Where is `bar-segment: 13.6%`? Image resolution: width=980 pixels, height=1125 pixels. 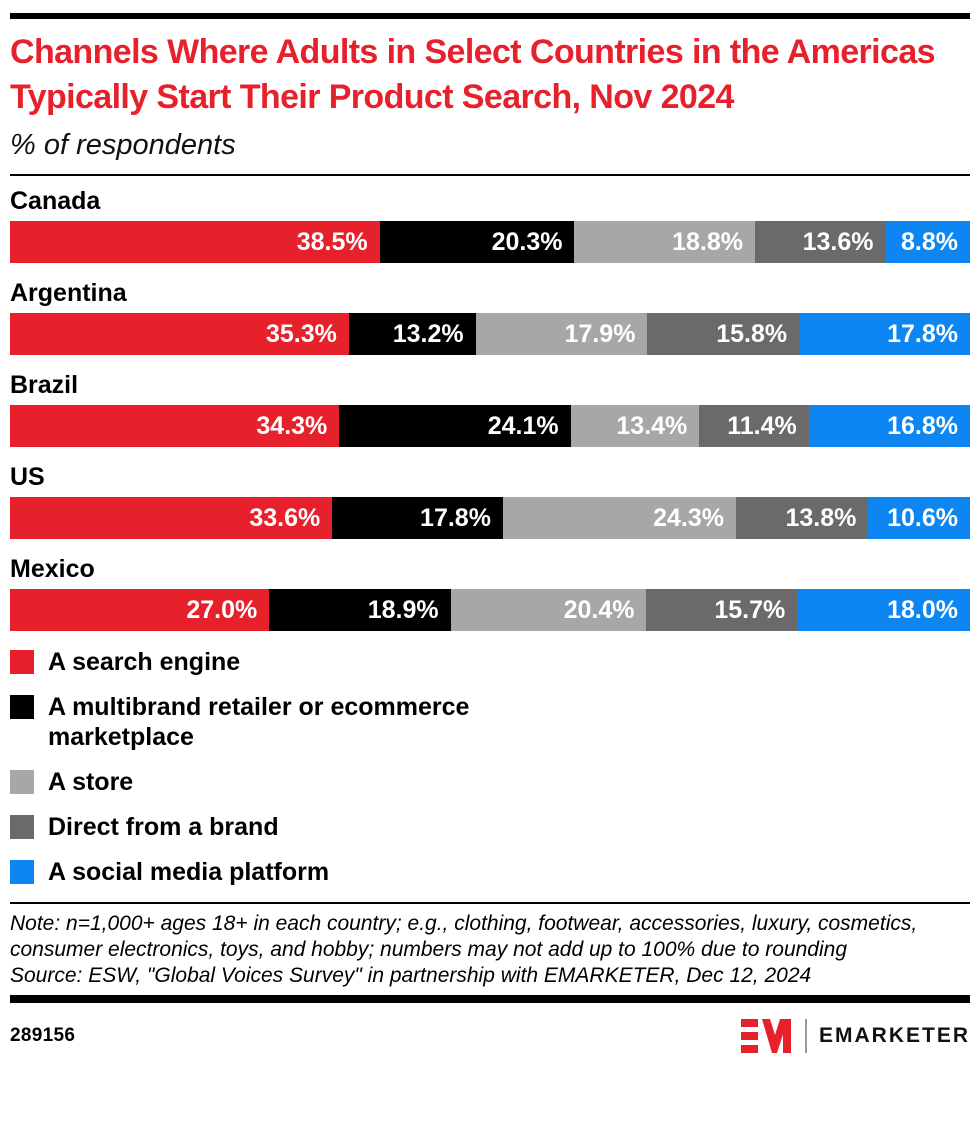
bar-segment: 13.6% is located at coordinates (820, 242).